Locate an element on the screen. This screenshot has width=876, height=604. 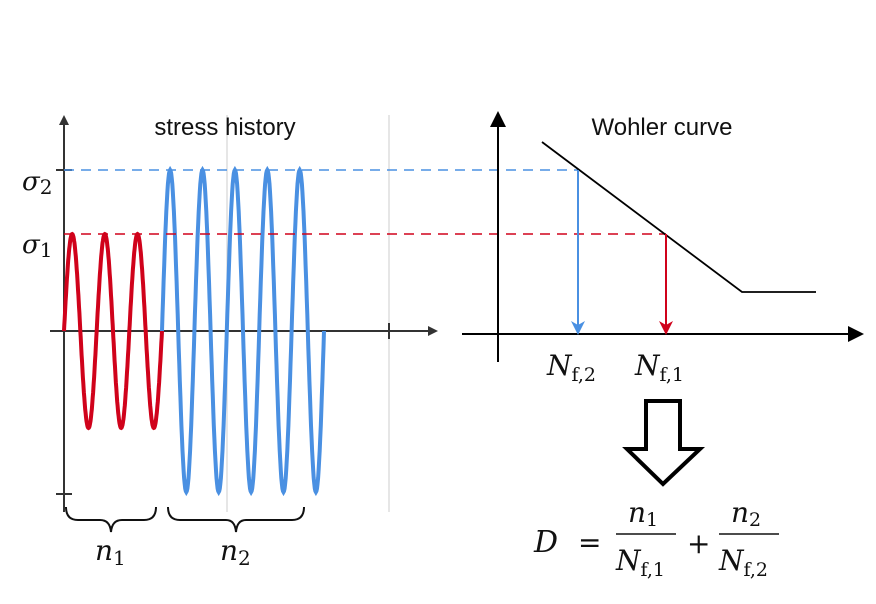
damage-formula: D = n1 Nf,1 + n2 Nf,2 is located at coordinates (656, 538).